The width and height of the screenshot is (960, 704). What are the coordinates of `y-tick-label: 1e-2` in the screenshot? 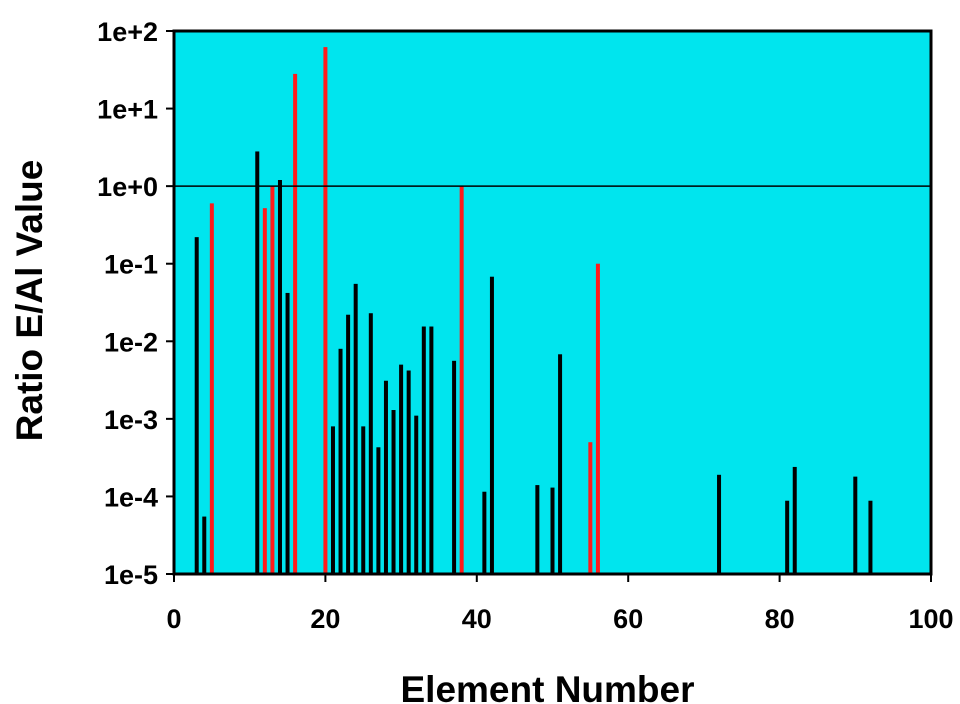 It's located at (131, 342).